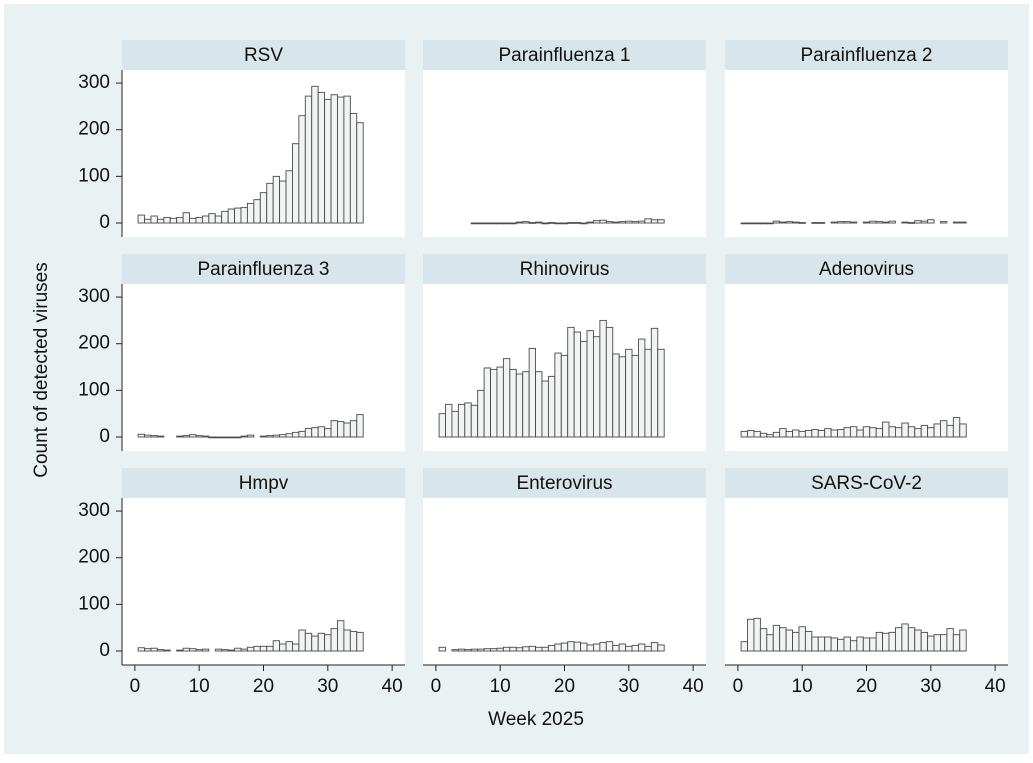  Describe the element at coordinates (866, 367) in the screenshot. I see `plot-area` at that location.